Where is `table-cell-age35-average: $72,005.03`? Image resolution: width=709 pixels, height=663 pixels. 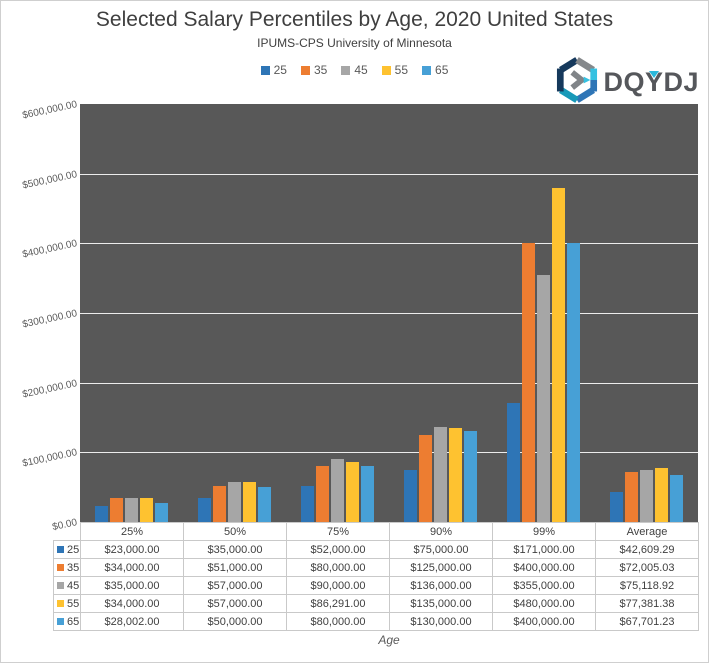 table-cell-age35-average: $72,005.03 is located at coordinates (647, 567).